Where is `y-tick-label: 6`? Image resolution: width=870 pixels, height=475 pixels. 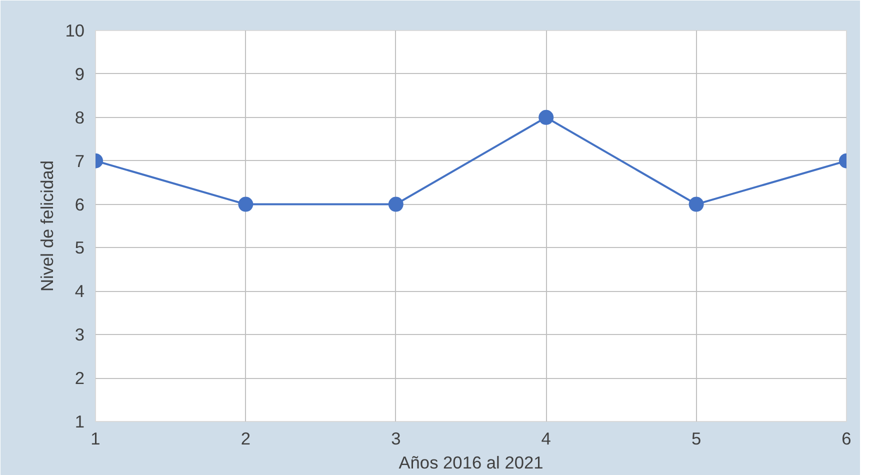
y-tick-label: 6 is located at coordinates (79, 204).